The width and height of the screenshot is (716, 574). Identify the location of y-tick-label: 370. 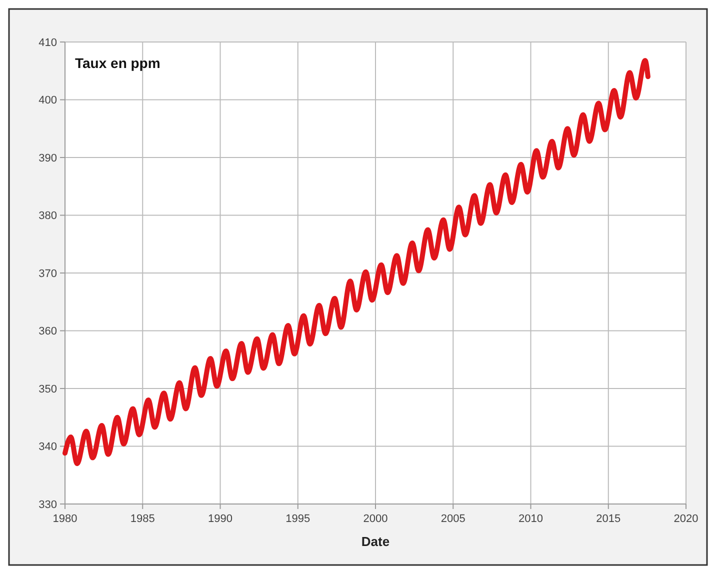
(47, 274).